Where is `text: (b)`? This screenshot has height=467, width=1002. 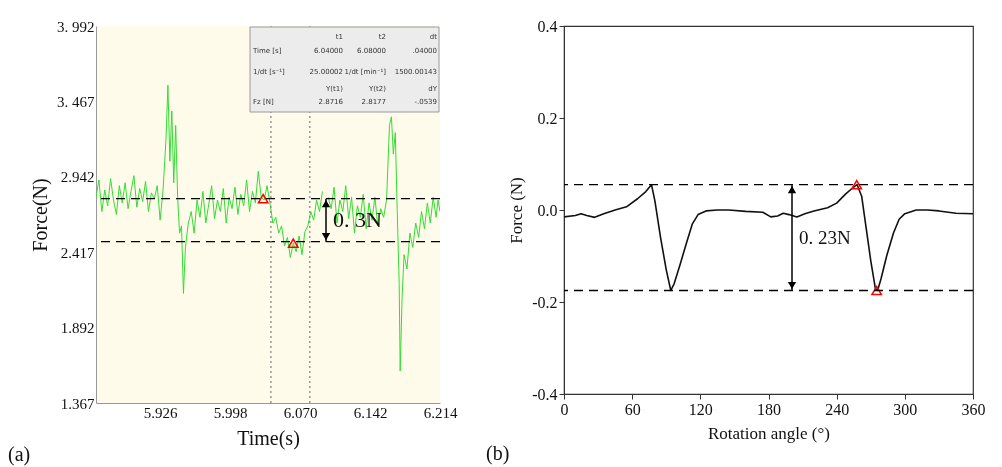 text: (b) is located at coordinates (498, 453).